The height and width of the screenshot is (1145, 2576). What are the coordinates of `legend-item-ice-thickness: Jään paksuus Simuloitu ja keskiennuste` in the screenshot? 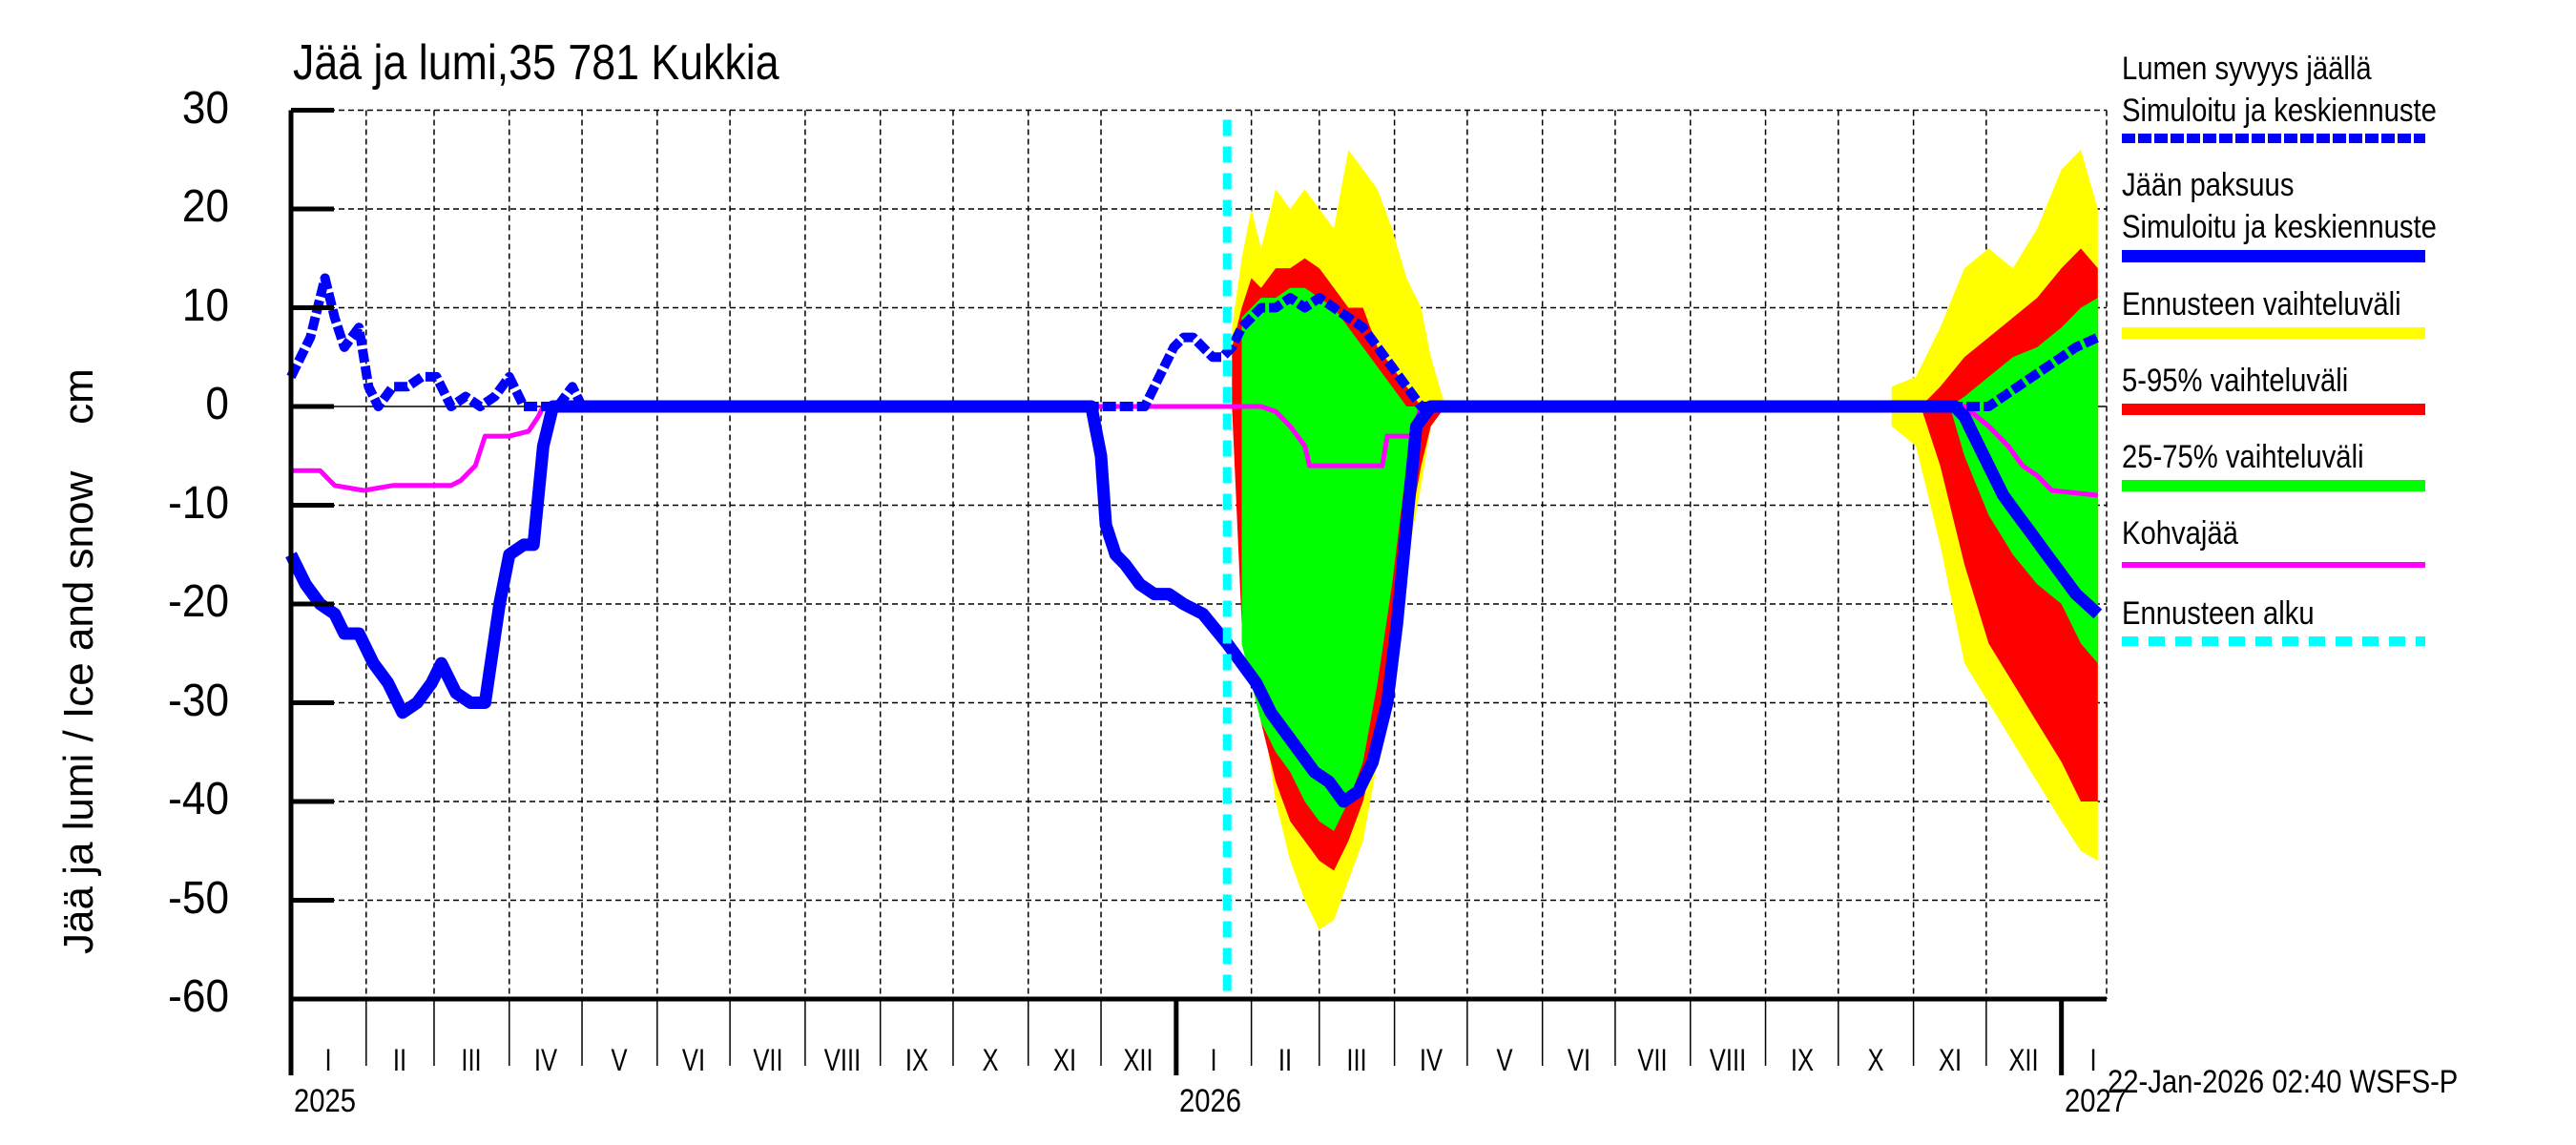 It's located at (2341, 213).